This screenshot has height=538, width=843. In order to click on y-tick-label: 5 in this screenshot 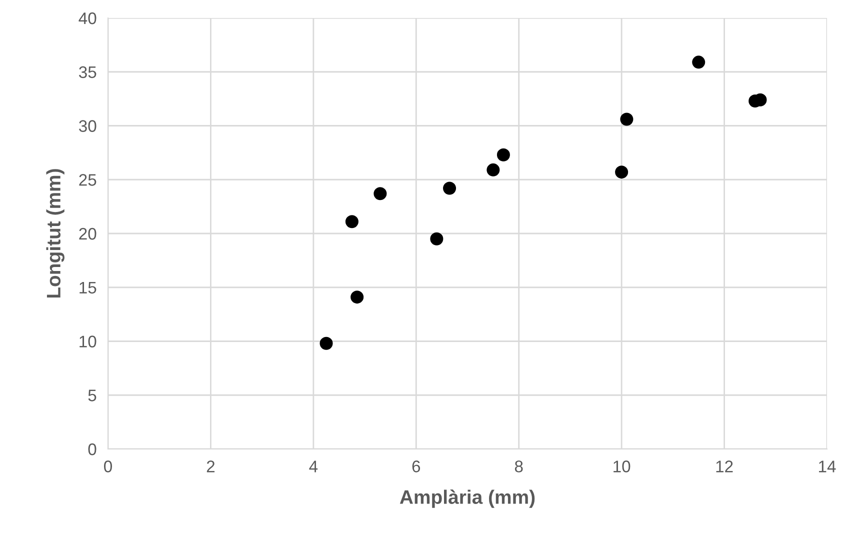, I will do `click(92, 396)`.